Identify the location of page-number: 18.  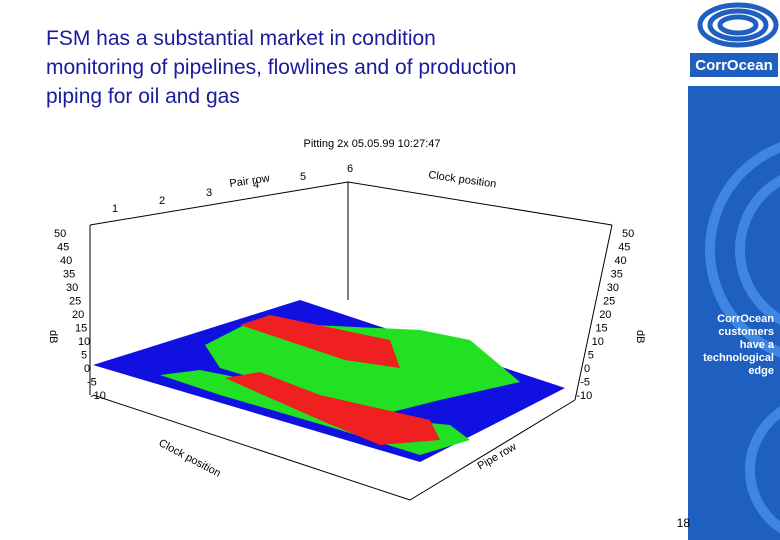
(684, 523).